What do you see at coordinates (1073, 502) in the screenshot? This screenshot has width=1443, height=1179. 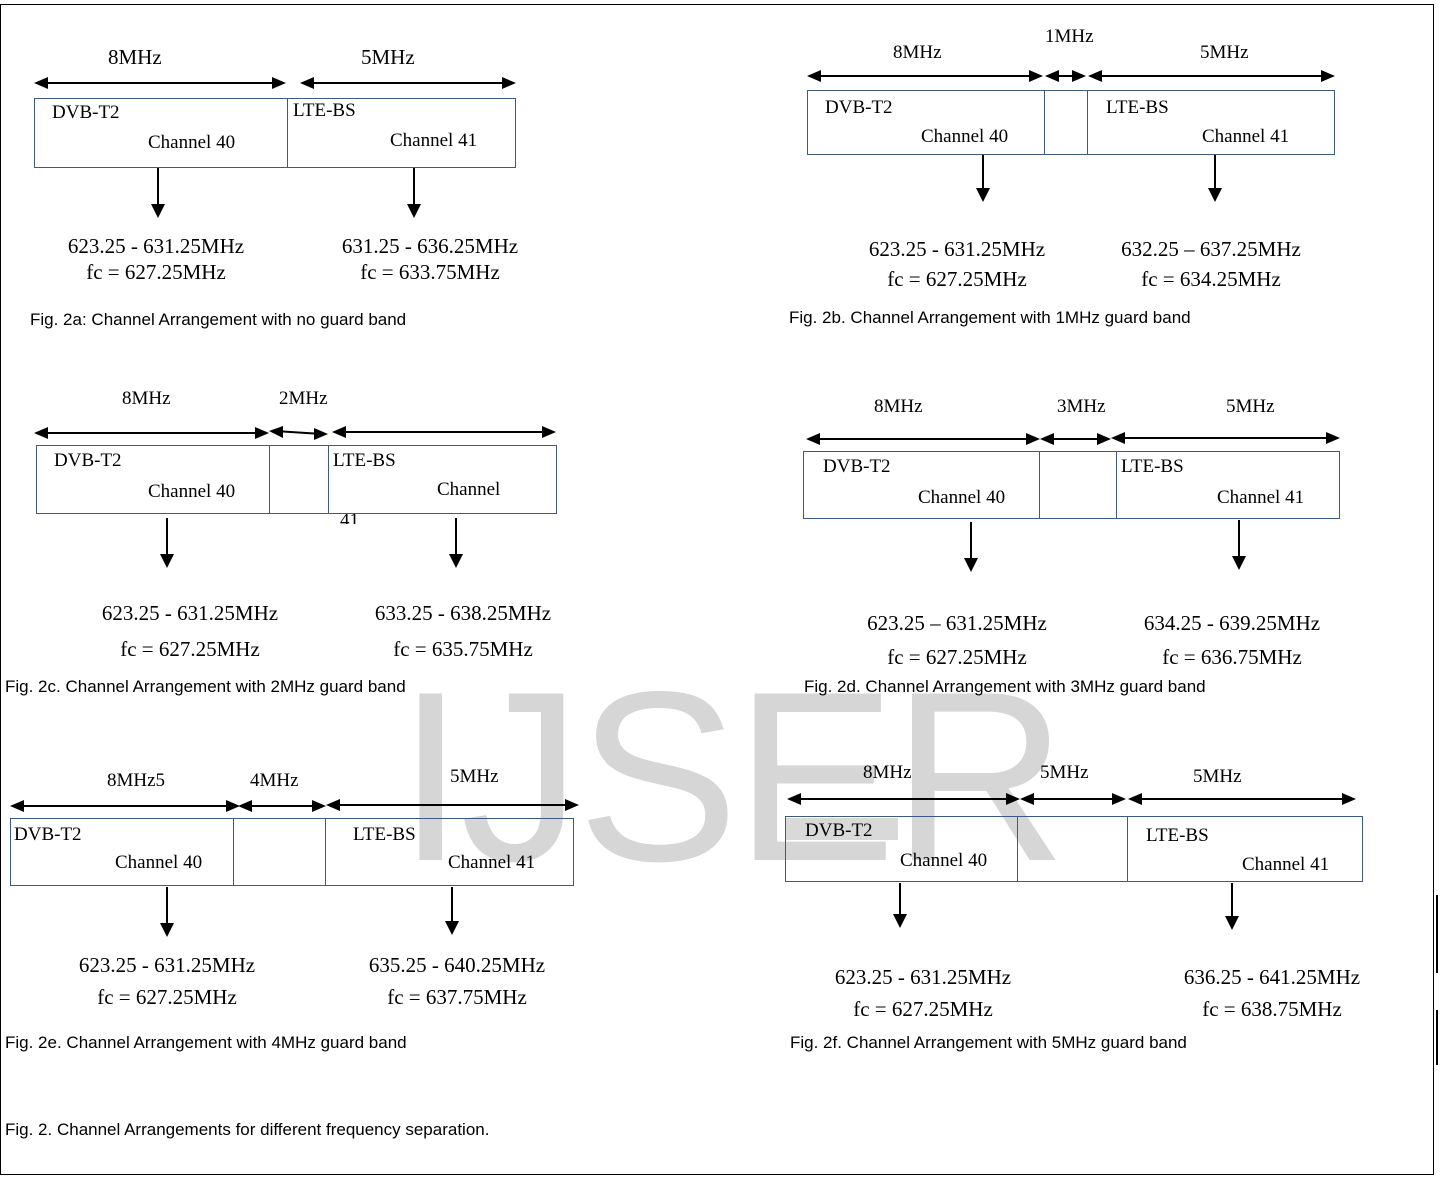 I see `panel-2d-arrows` at bounding box center [1073, 502].